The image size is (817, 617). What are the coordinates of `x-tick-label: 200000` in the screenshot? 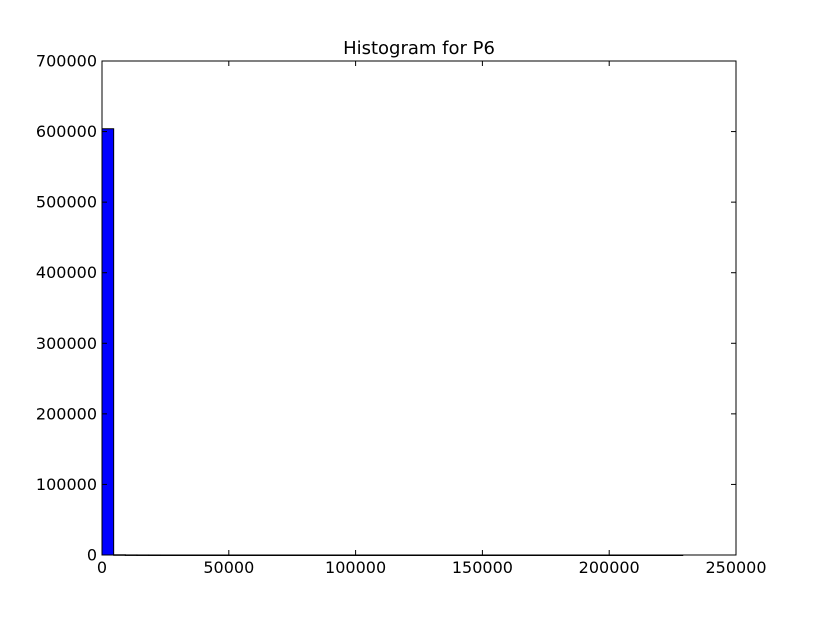 It's located at (609, 567).